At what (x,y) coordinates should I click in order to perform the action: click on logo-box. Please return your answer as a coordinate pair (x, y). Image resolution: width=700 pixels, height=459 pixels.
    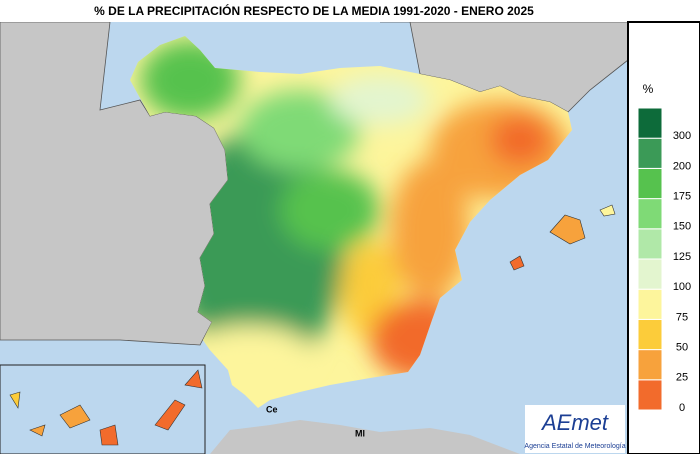
    Looking at the image, I should click on (575, 429).